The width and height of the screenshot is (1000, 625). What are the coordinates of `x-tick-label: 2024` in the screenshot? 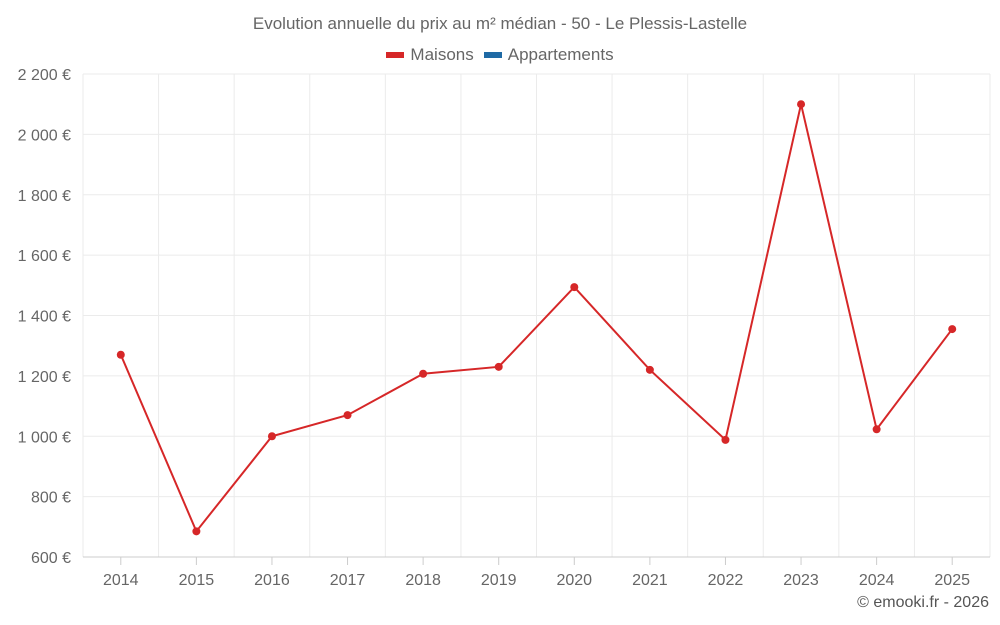 It's located at (877, 580).